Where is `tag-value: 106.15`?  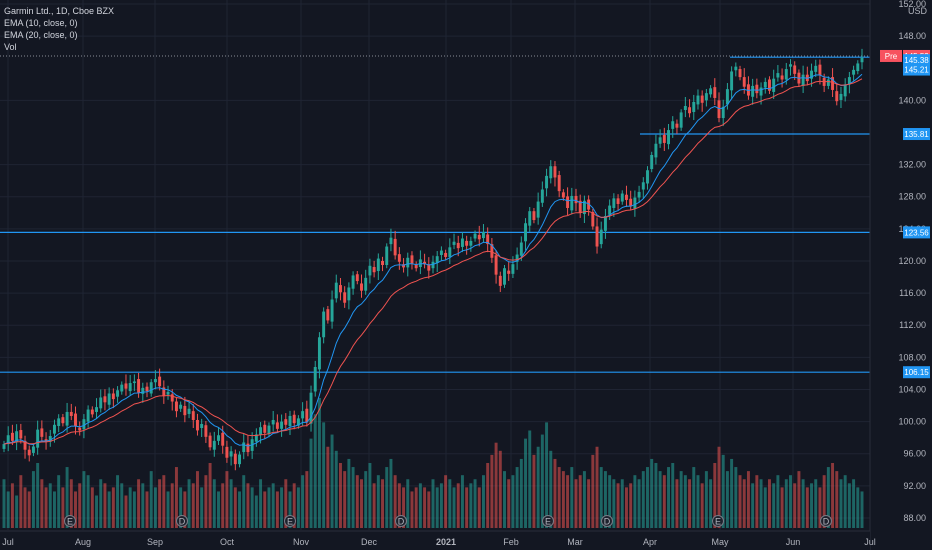
tag-value: 106.15 is located at coordinates (916, 372).